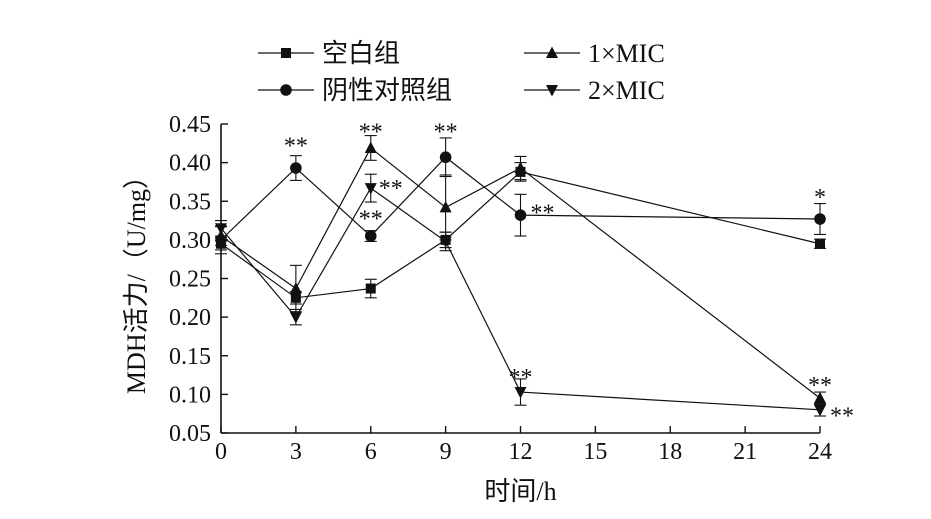  Describe the element at coordinates (520, 198) in the screenshot. I see `series-line` at that location.